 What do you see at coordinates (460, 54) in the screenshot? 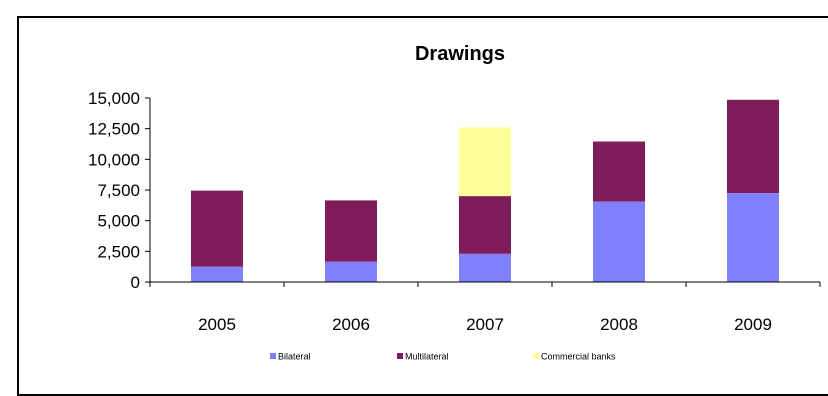
I see `chart-title: Drawings` at bounding box center [460, 54].